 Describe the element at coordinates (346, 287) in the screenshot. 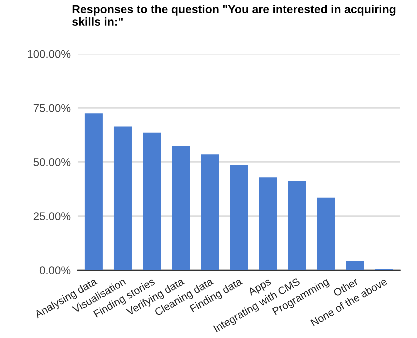

I see `x-tick-label: Other` at that location.